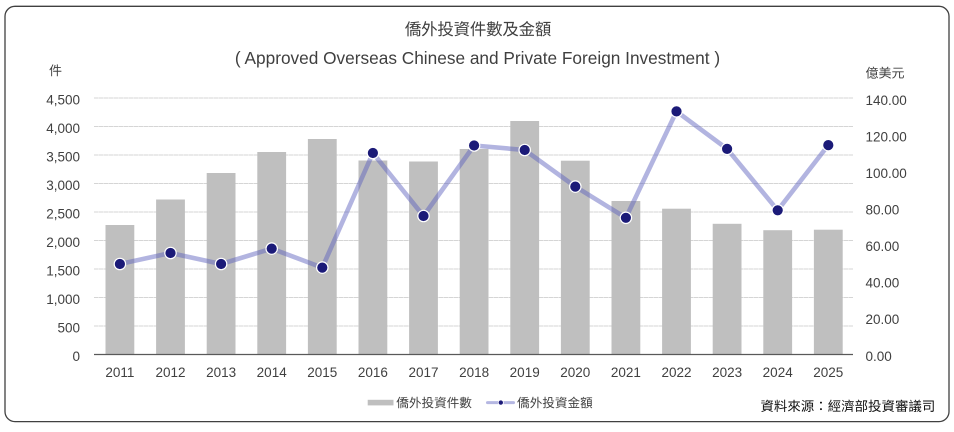  I want to click on svg-text: 2018, so click(474, 372).